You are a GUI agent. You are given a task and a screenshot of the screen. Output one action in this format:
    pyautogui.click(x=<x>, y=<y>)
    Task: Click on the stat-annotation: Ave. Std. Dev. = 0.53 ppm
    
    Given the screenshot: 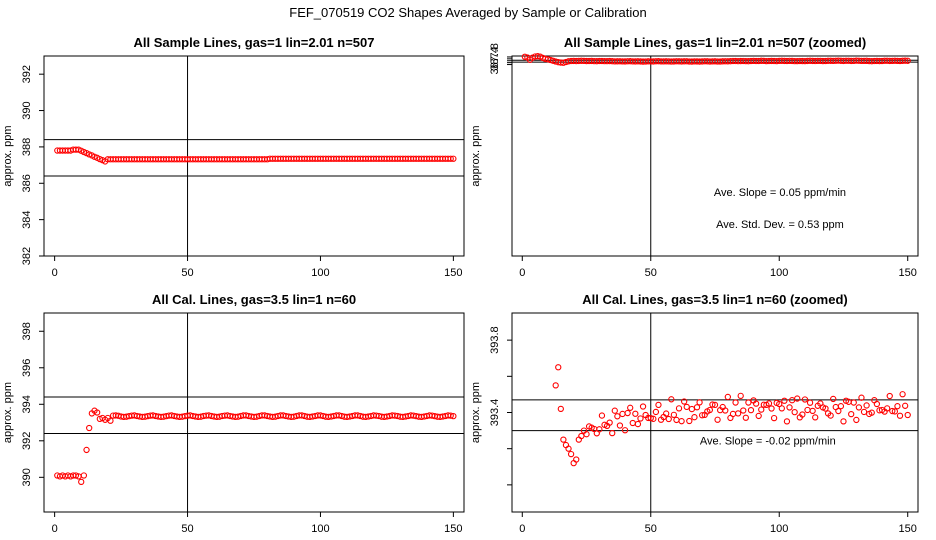 What is the action you would take?
    pyautogui.click(x=780, y=225)
    